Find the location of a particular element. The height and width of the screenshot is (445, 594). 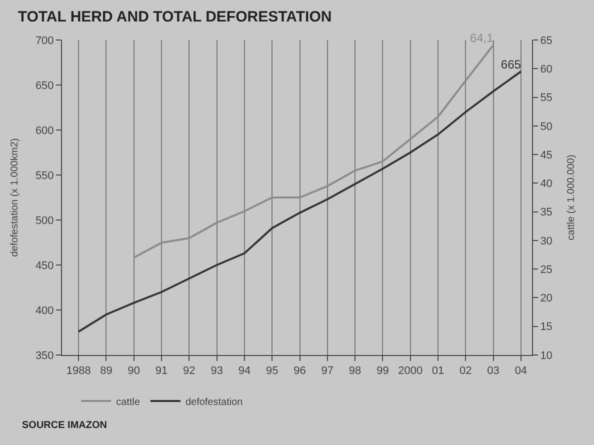

y-tick-label: 650 is located at coordinates (44, 86).